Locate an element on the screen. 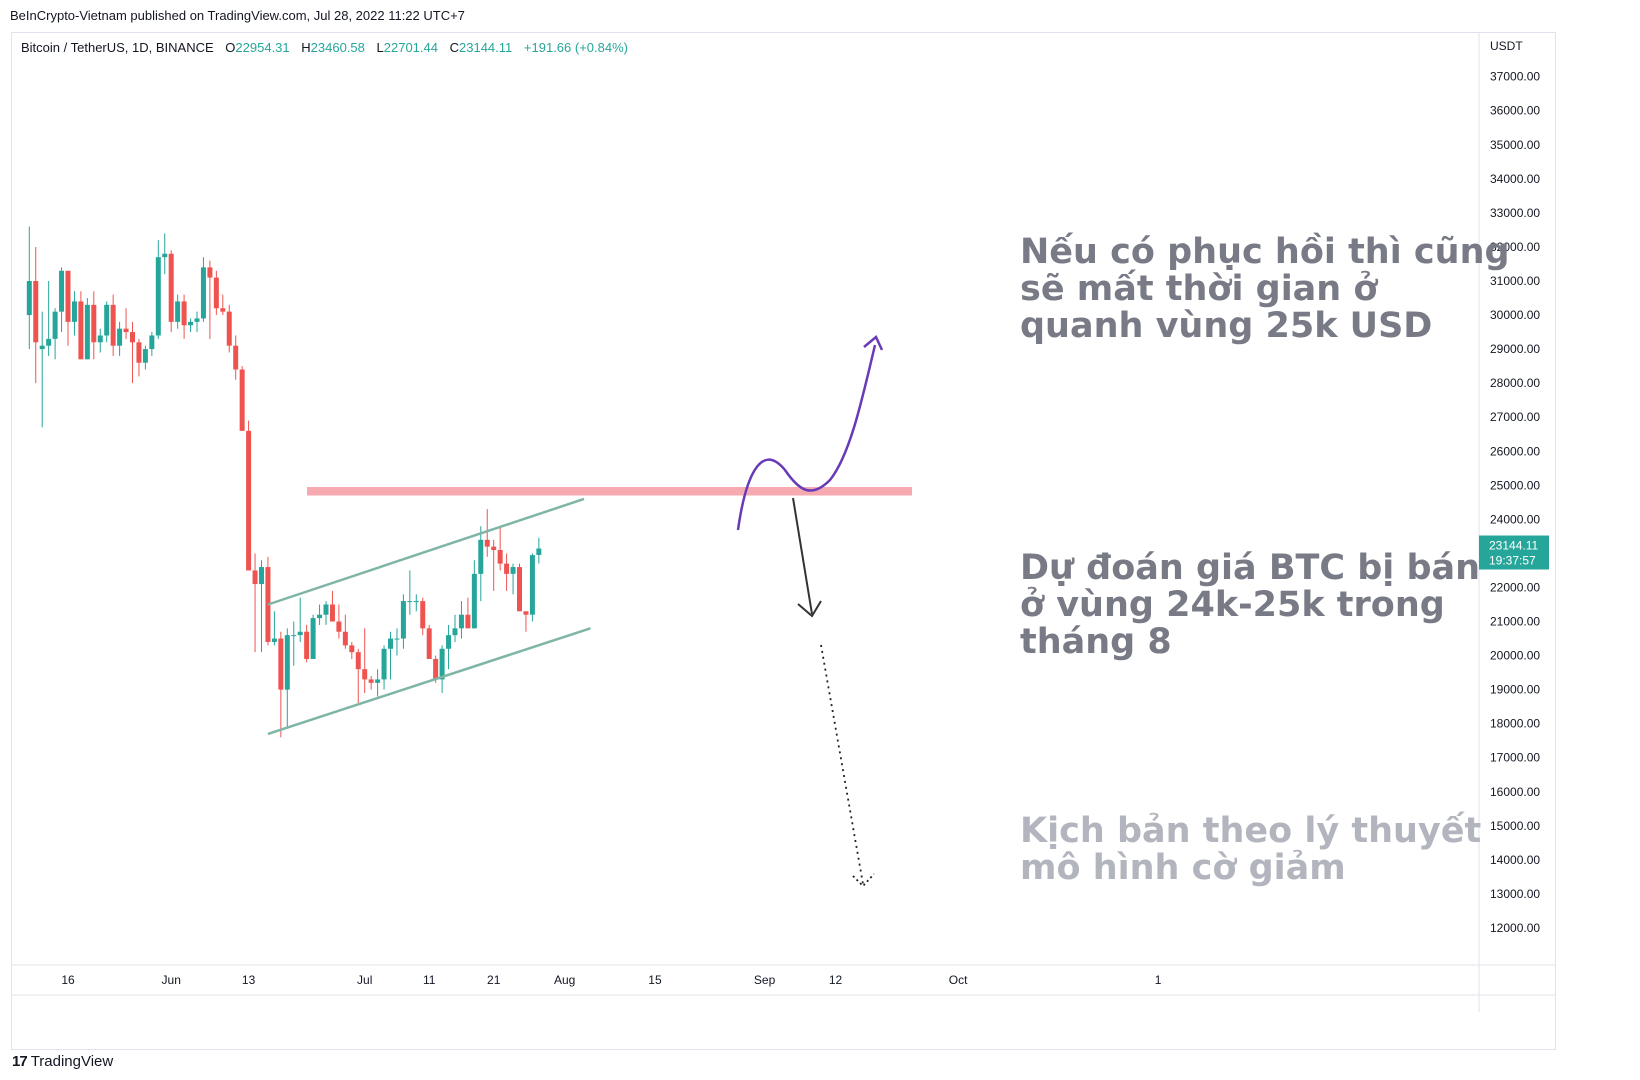 The width and height of the screenshot is (1640, 1080). price-tick-label: 15000.00 is located at coordinates (1515, 826).